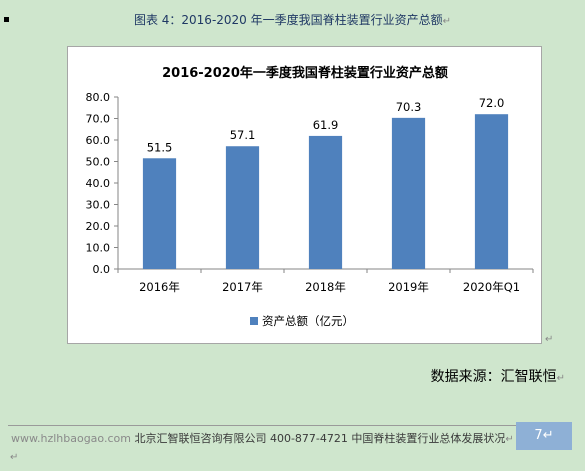  I want to click on data-label: 61.9, so click(326, 125).